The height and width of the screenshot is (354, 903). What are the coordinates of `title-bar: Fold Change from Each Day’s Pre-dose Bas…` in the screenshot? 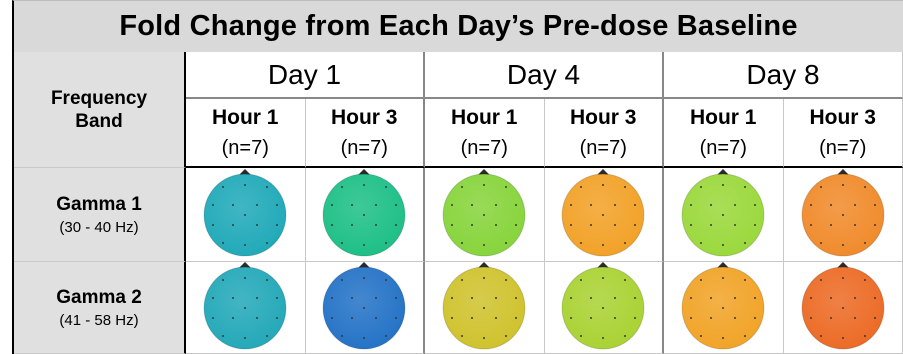 It's located at (457, 26).